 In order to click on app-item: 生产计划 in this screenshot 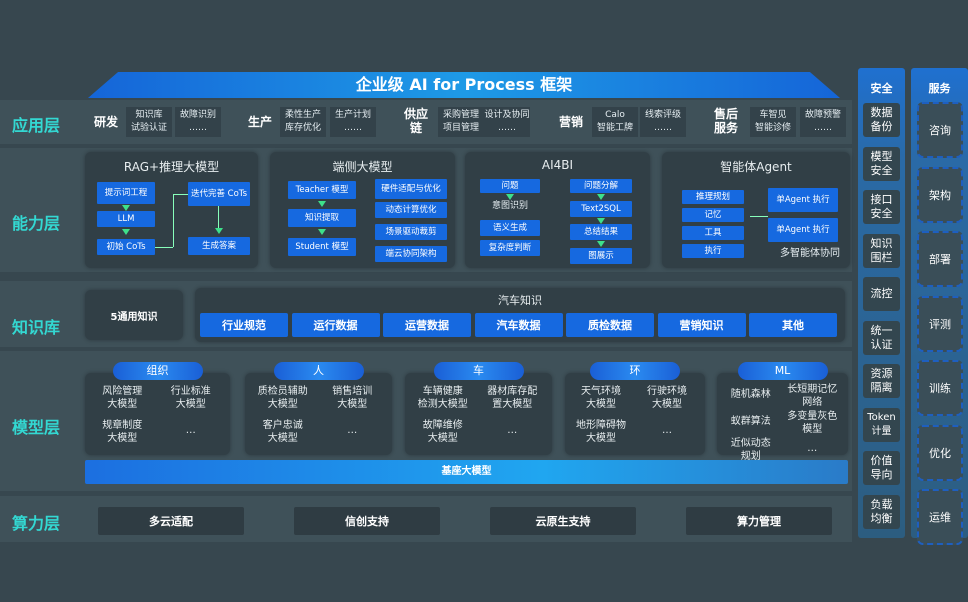, I will do `click(352, 115)`.